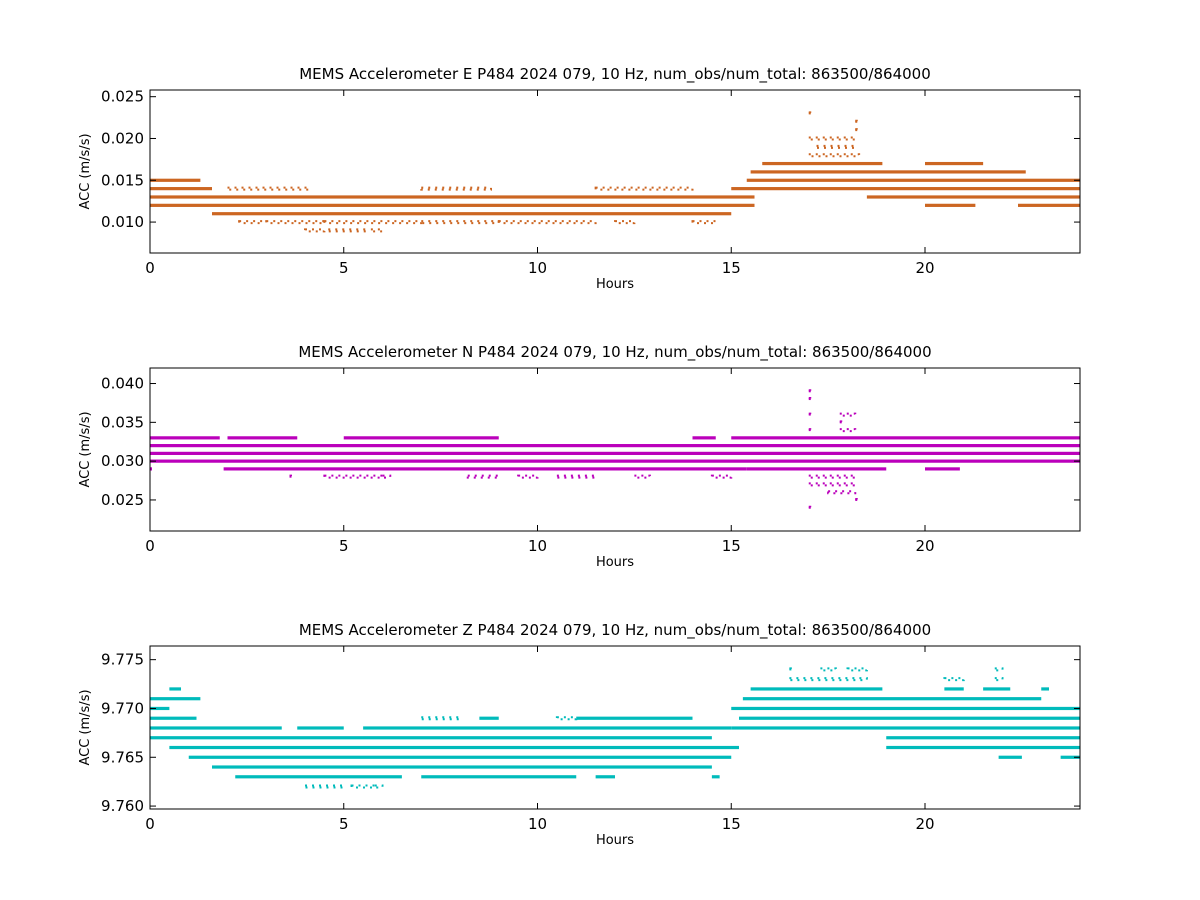 Image resolution: width=1200 pixels, height=900 pixels. I want to click on data-band-1-11-0-dot, so click(840, 422).